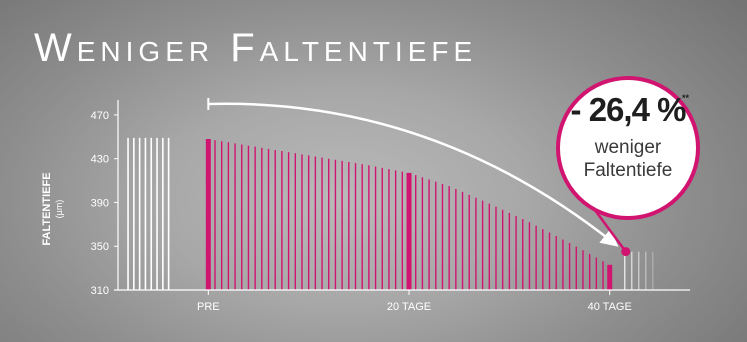 The image size is (747, 342). I want to click on callout-anchor-dot, so click(626, 252).